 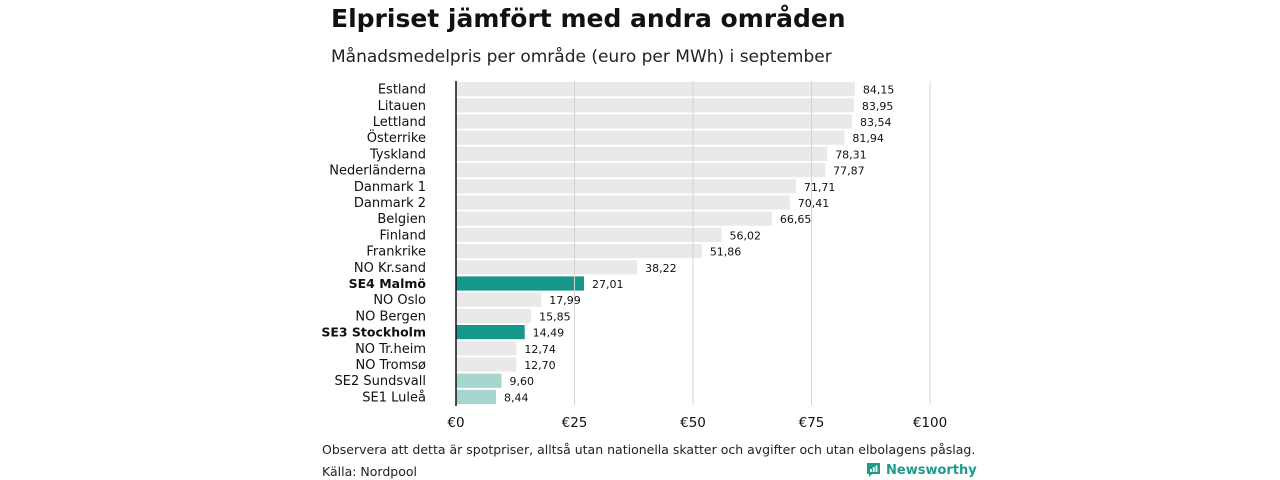 I want to click on newsworthy-logo-icon, so click(x=873, y=470).